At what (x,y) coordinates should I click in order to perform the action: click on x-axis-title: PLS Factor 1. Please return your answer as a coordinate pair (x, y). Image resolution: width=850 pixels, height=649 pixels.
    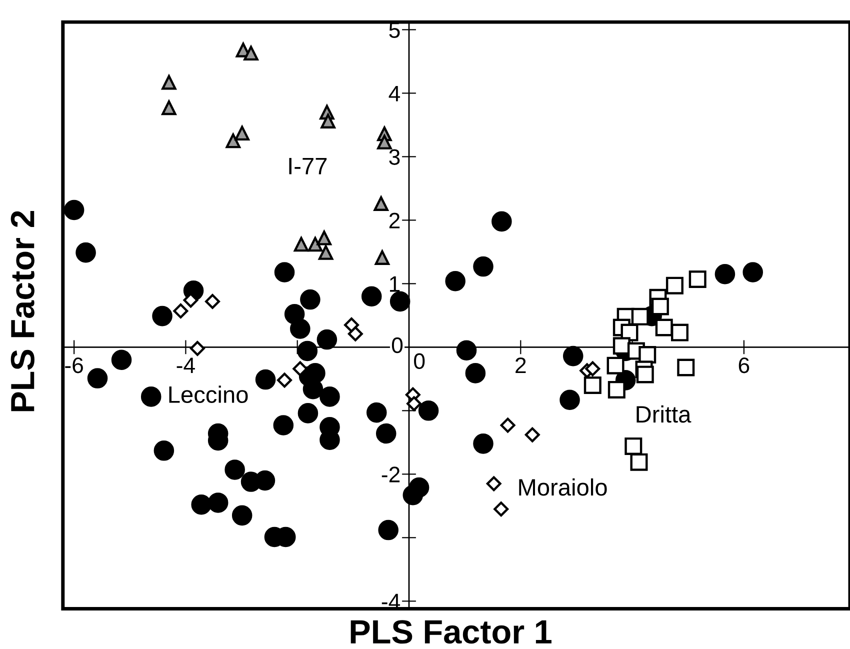
    Looking at the image, I should click on (451, 632).